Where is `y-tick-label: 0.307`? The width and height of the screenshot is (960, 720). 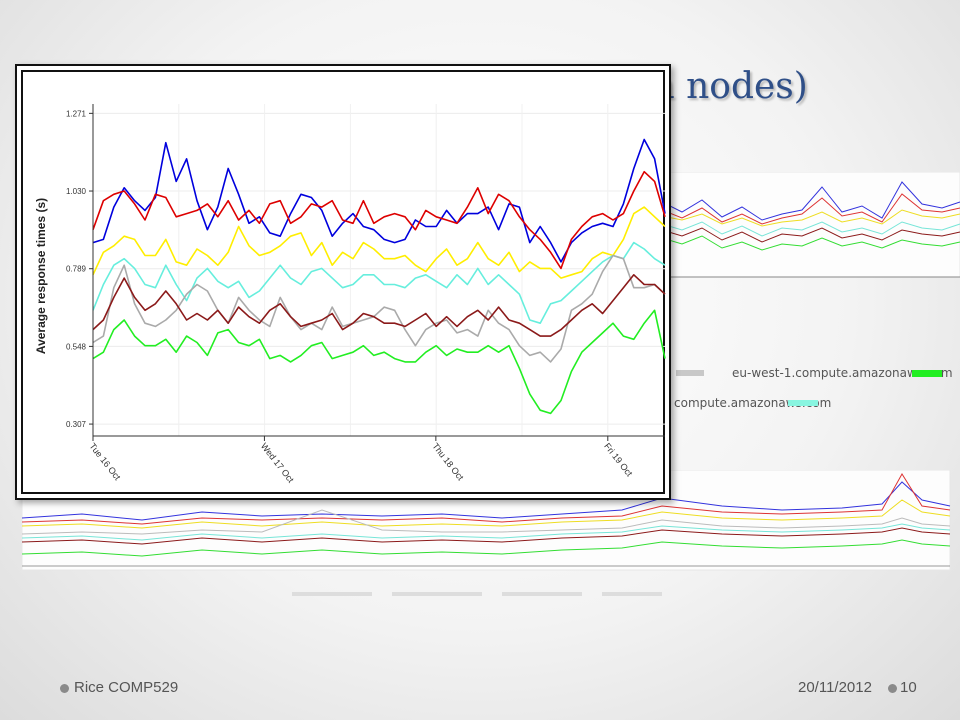 y-tick-label: 0.307 is located at coordinates (76, 424).